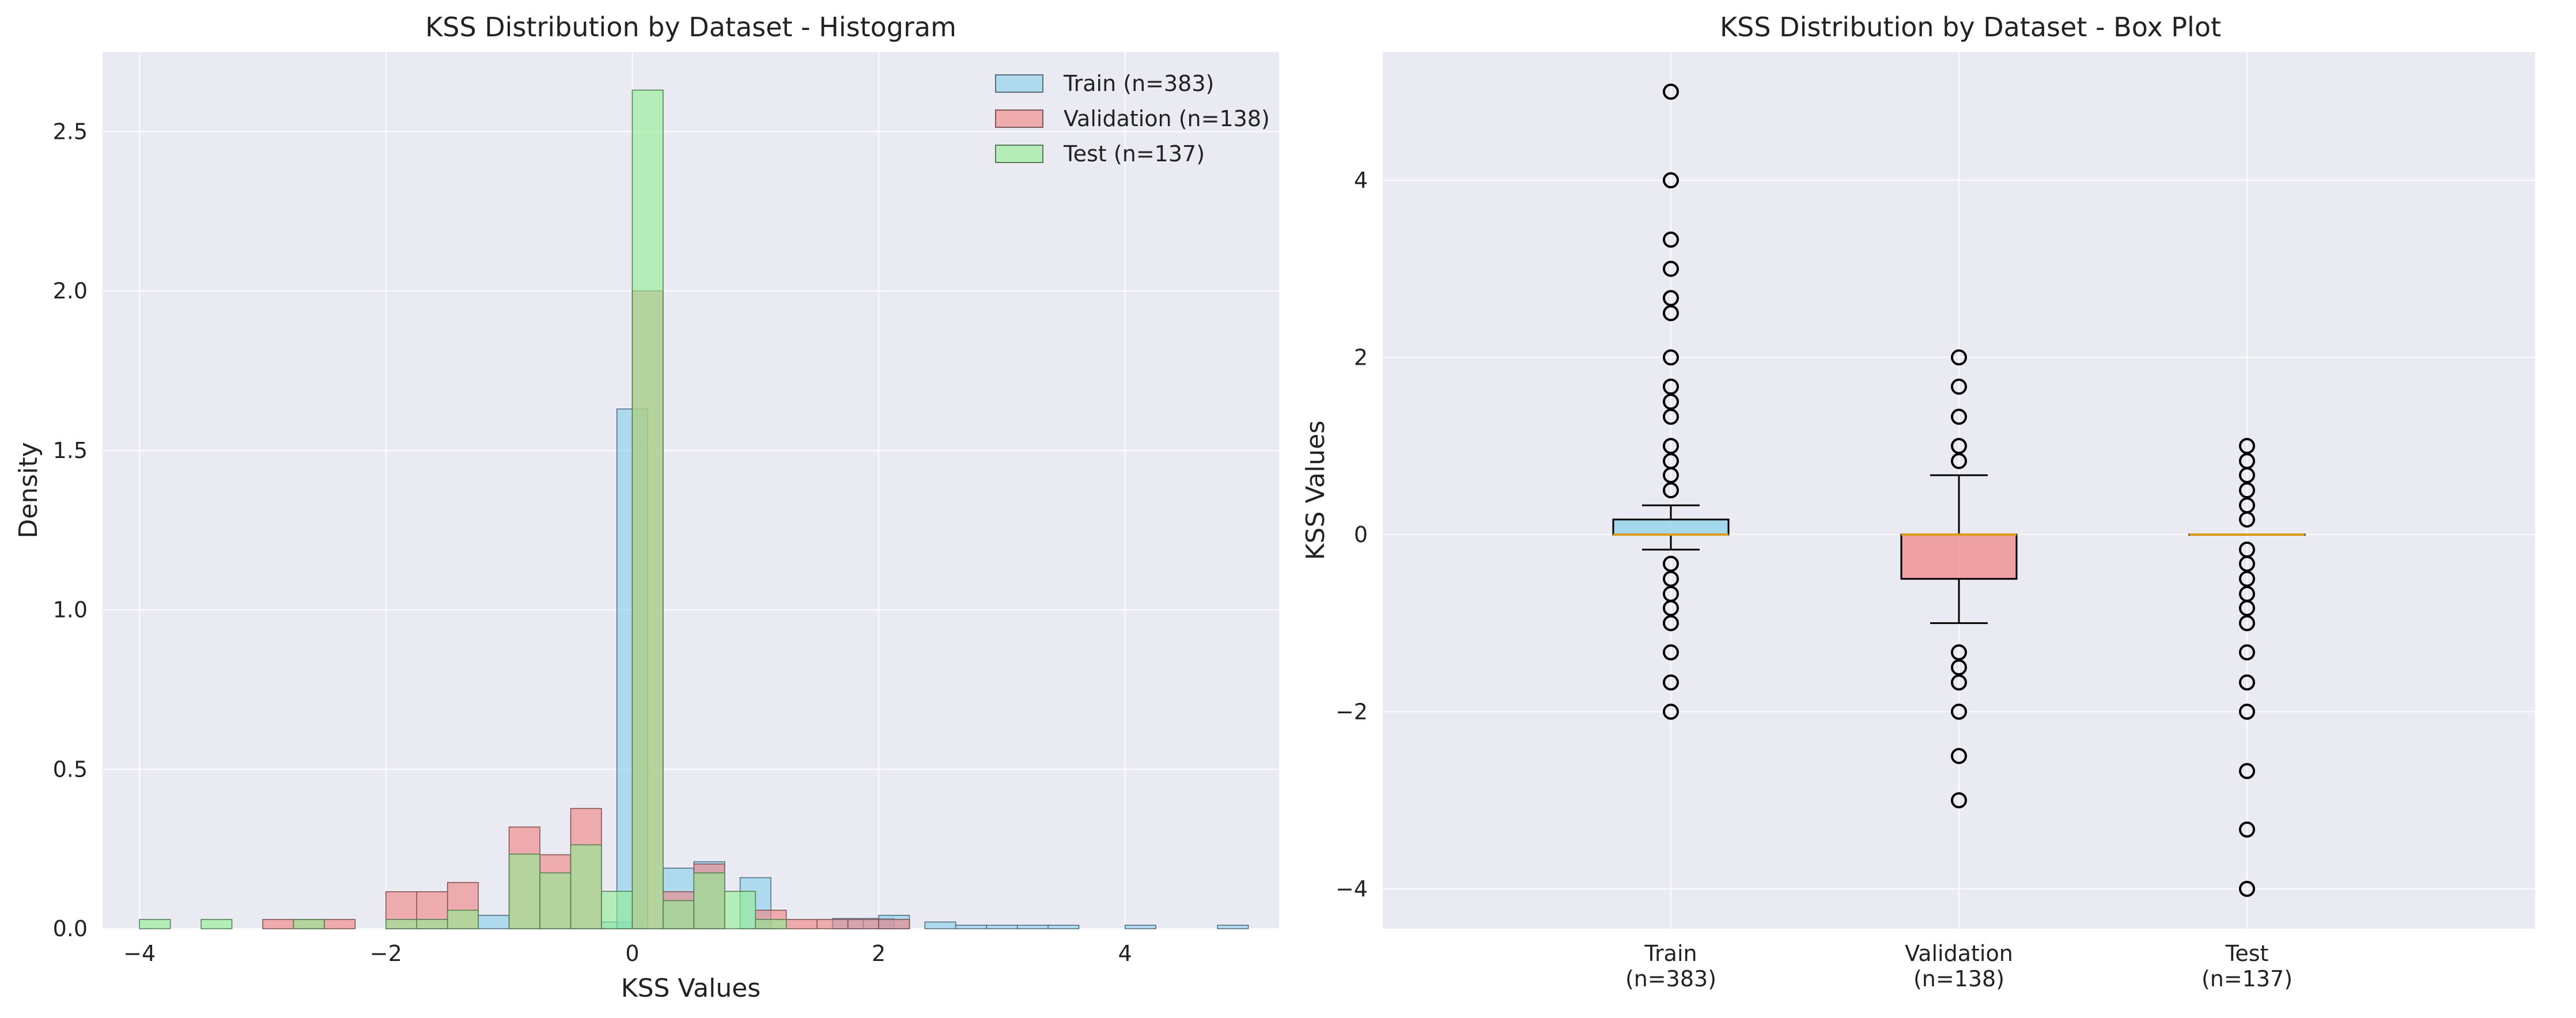 The image size is (2576, 1018). Describe the element at coordinates (2247, 668) in the screenshot. I see `box-test` at that location.